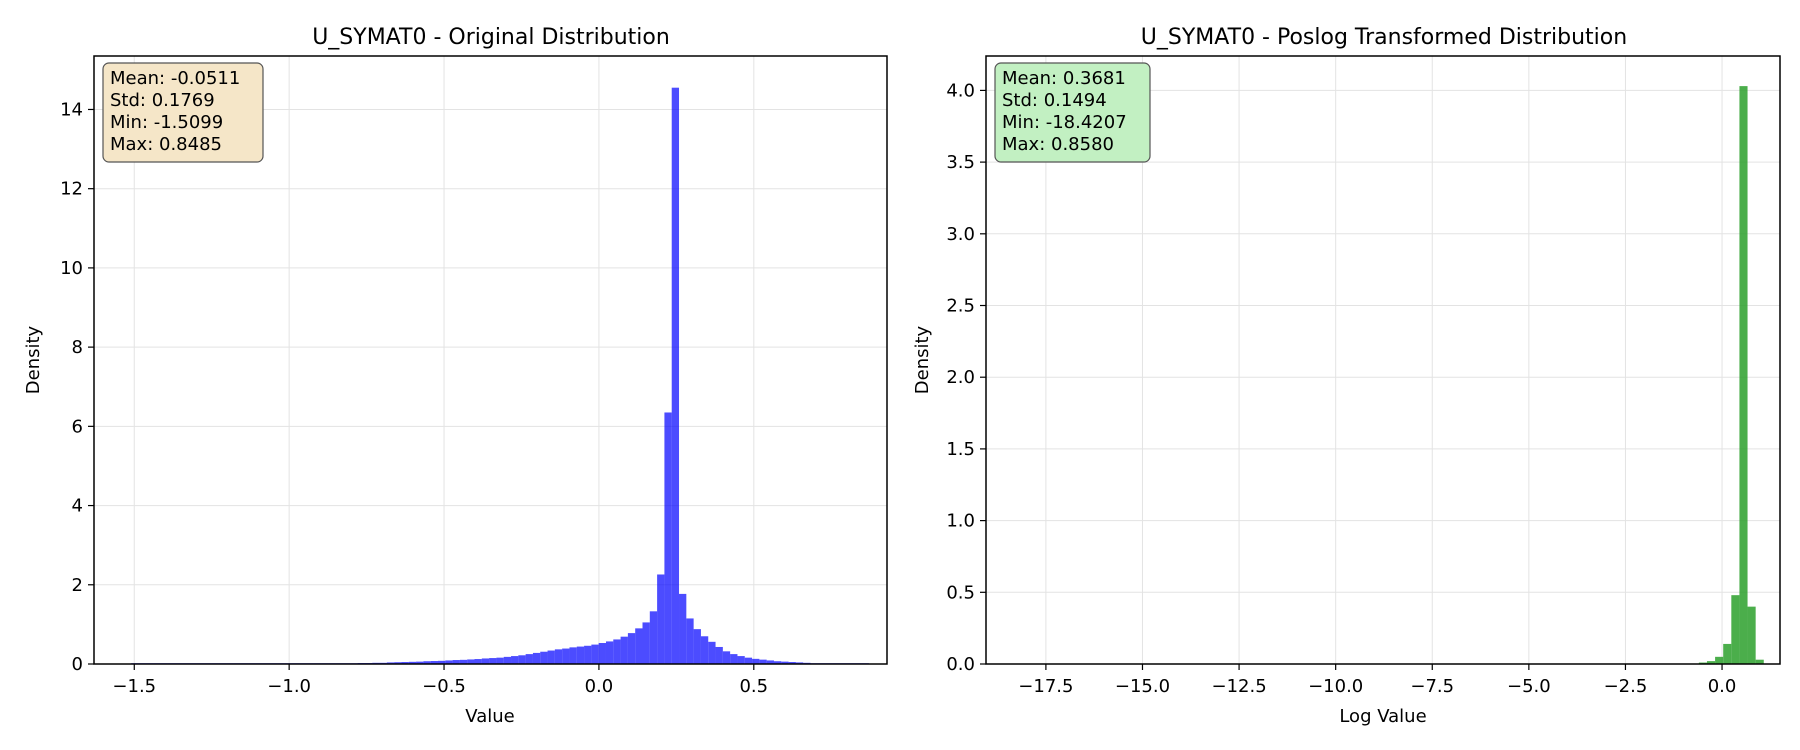 The width and height of the screenshot is (1800, 750). What do you see at coordinates (33, 359) in the screenshot?
I see `left-y-axis-label: Density` at bounding box center [33, 359].